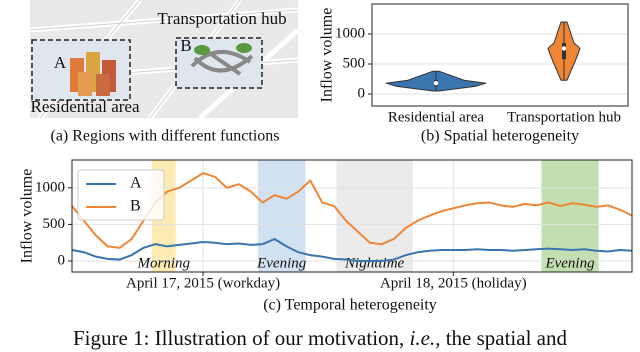 The height and width of the screenshot is (352, 640). Describe the element at coordinates (503, 338) in the screenshot. I see `caption-part: the spatial and` at that location.